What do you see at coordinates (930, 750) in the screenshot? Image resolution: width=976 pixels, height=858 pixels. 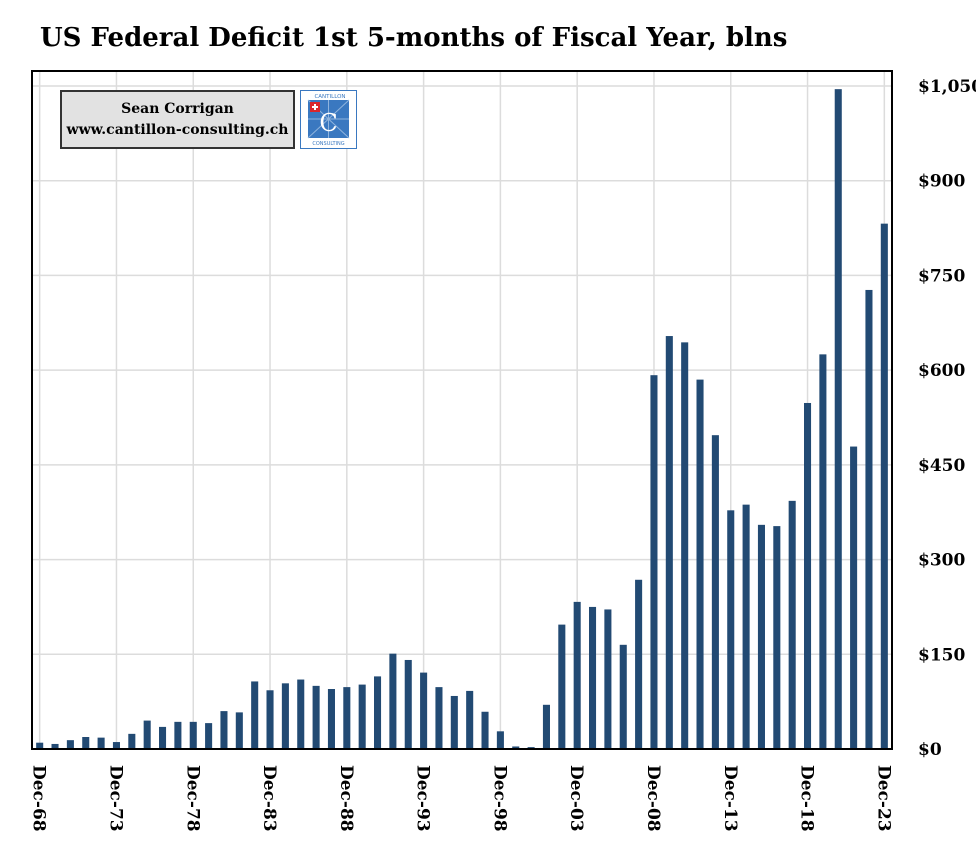 I see `y-tick-label: $0` at bounding box center [930, 750].